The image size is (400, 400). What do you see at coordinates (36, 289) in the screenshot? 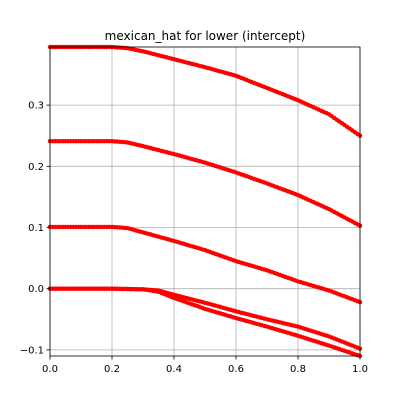
I see `y-tick-label: 0.0` at bounding box center [36, 289].